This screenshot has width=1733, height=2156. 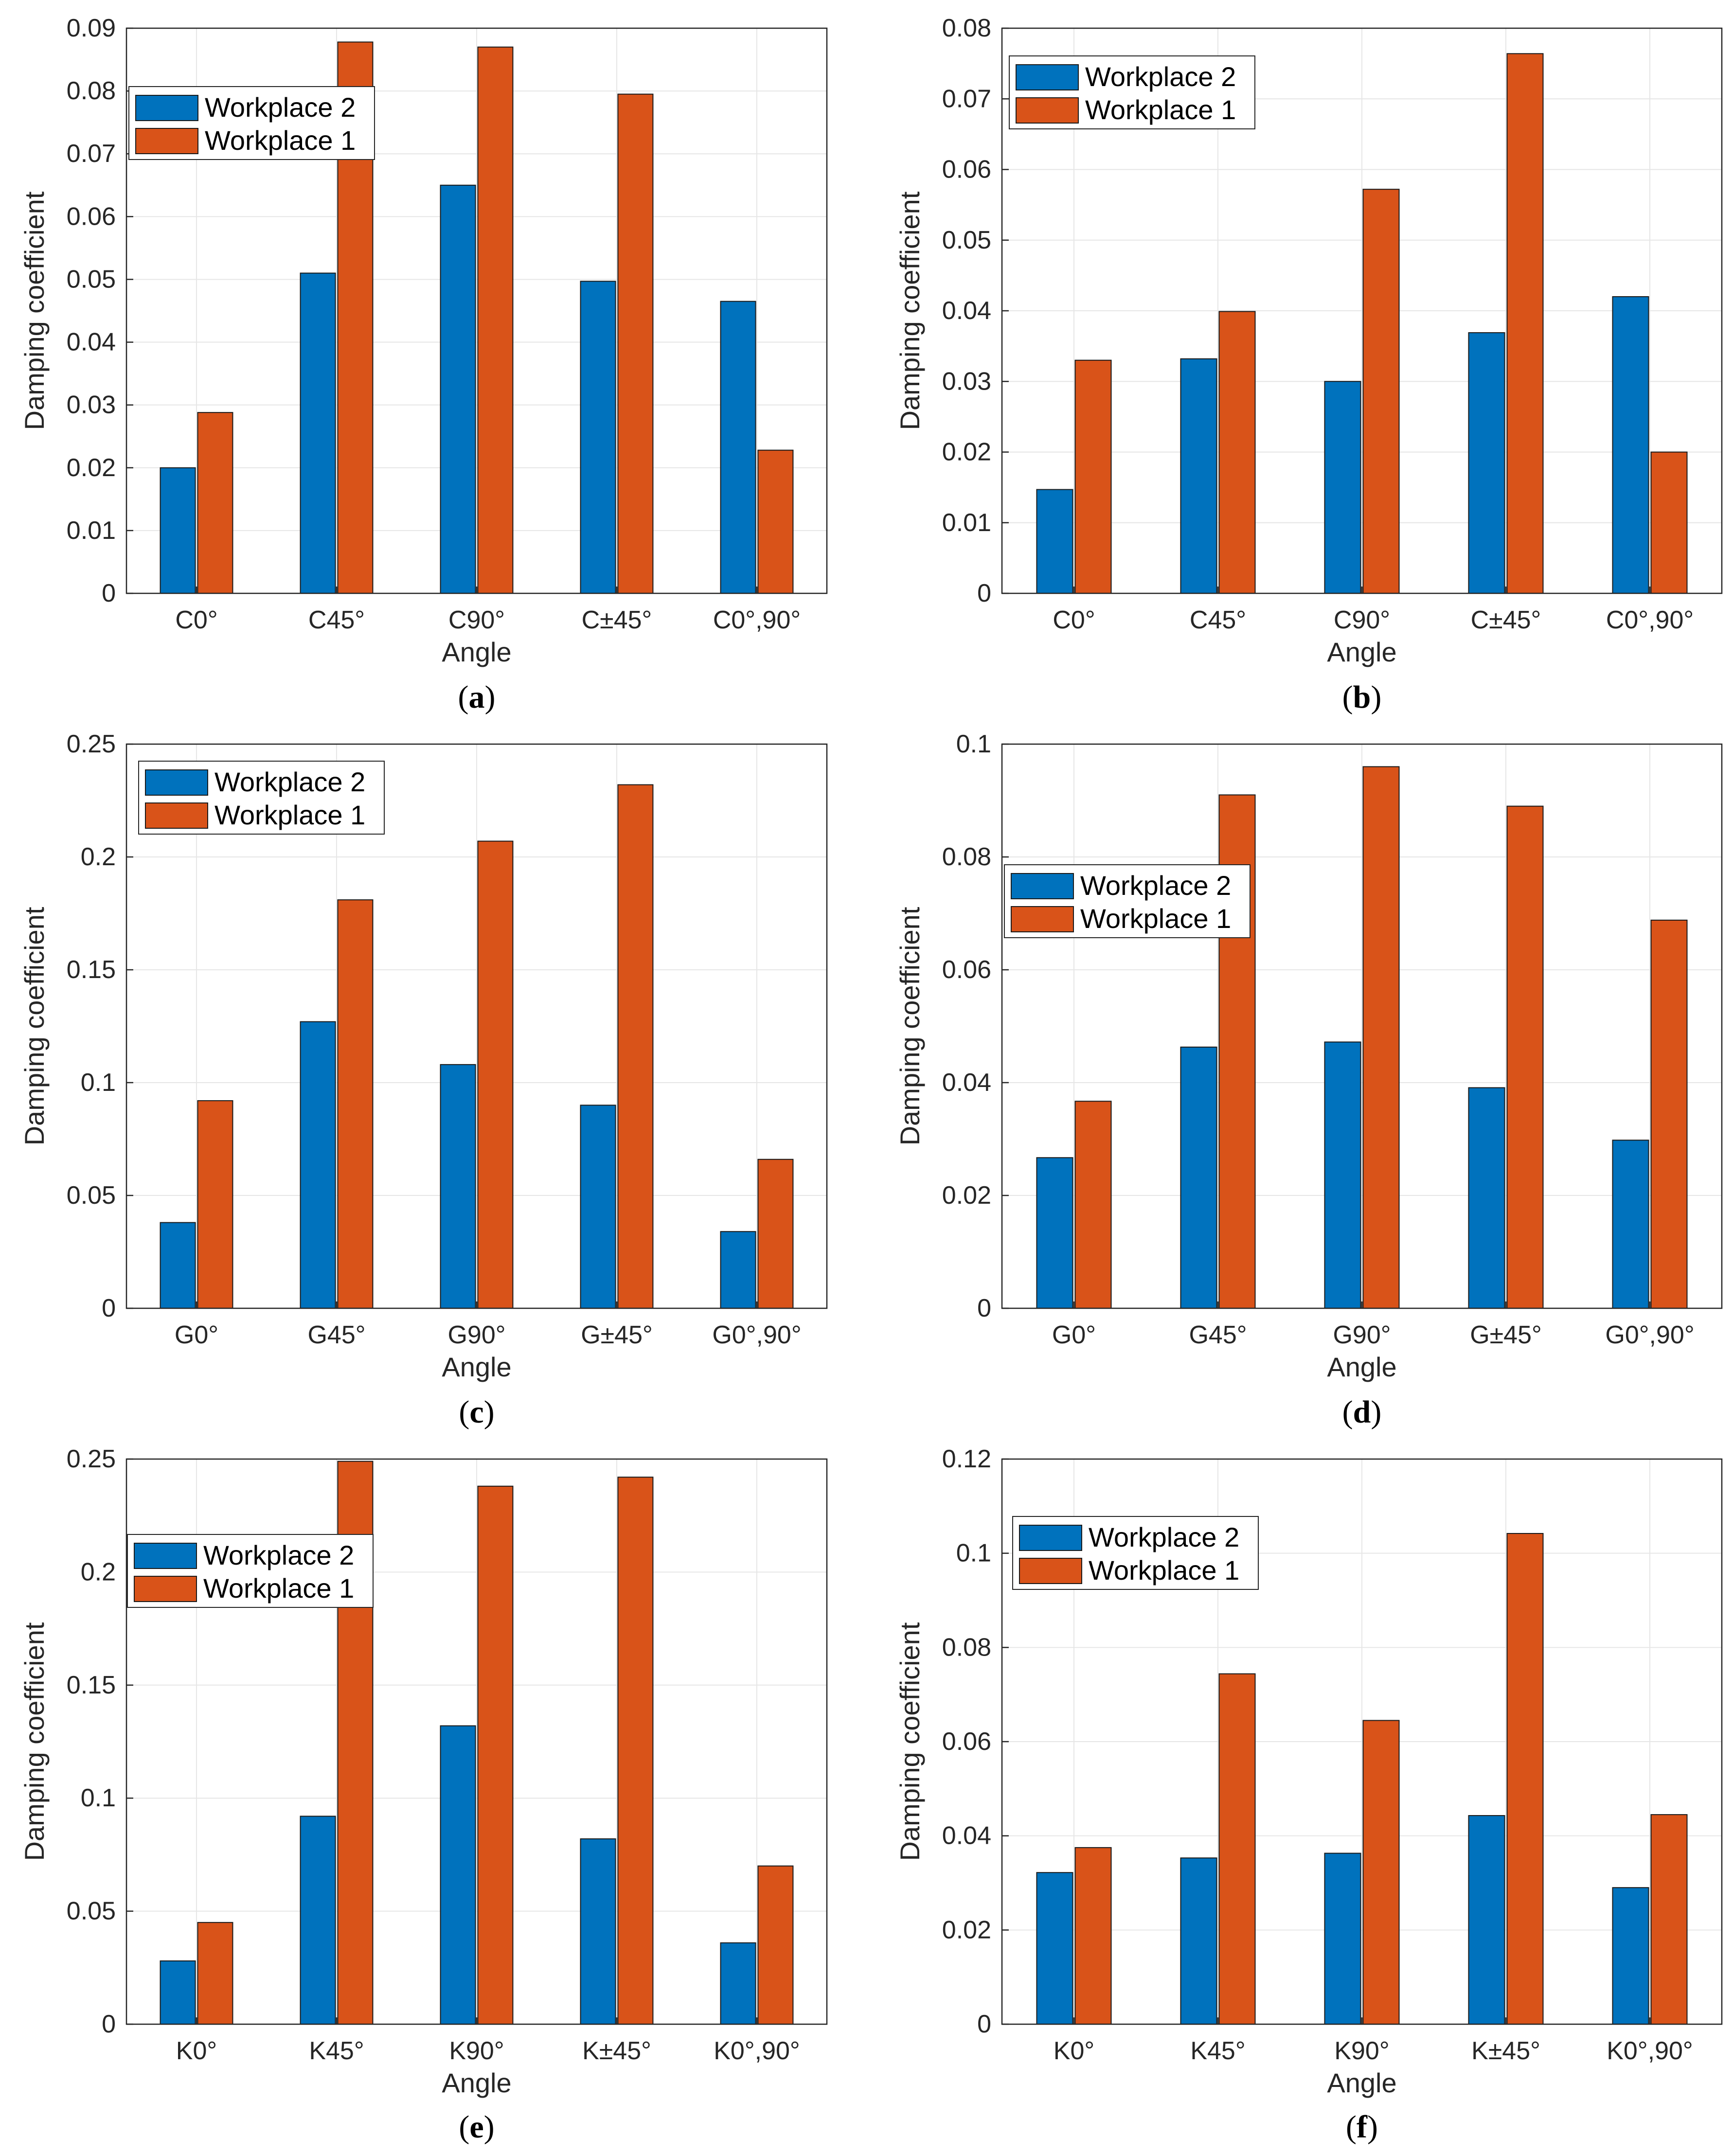 I want to click on x-tick-label: G0°, so click(x=197, y=1335).